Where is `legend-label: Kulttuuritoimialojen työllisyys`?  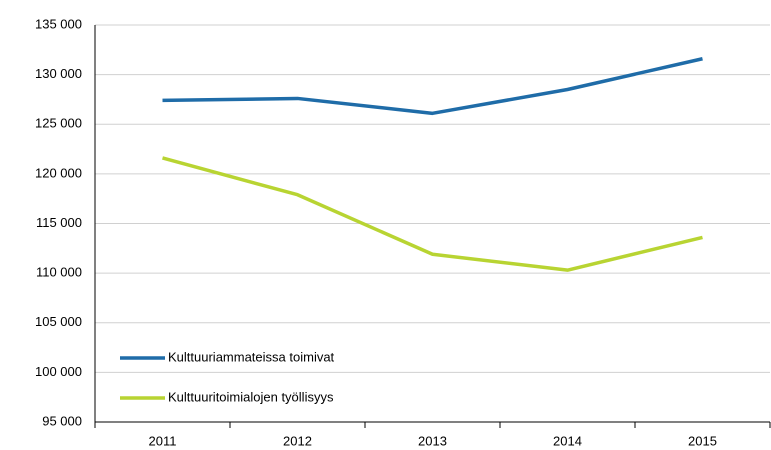
legend-label: Kulttuuritoimialojen työllisyys is located at coordinates (251, 396).